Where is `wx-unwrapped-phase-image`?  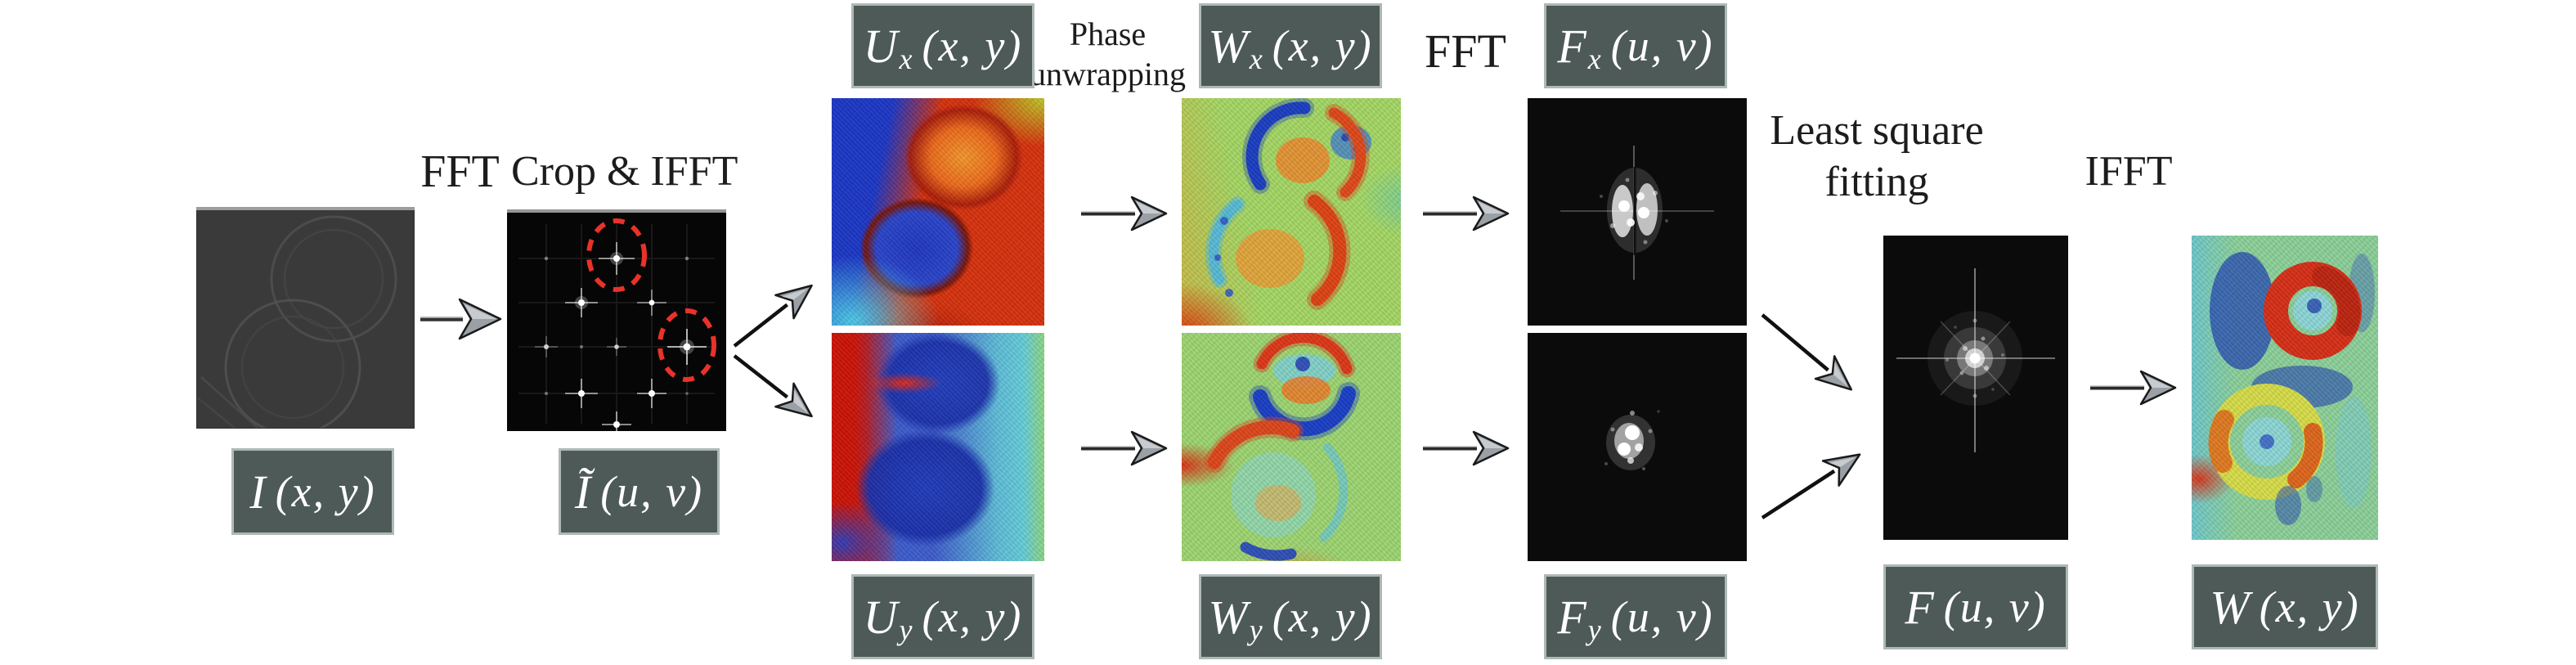 wx-unwrapped-phase-image is located at coordinates (1291, 212).